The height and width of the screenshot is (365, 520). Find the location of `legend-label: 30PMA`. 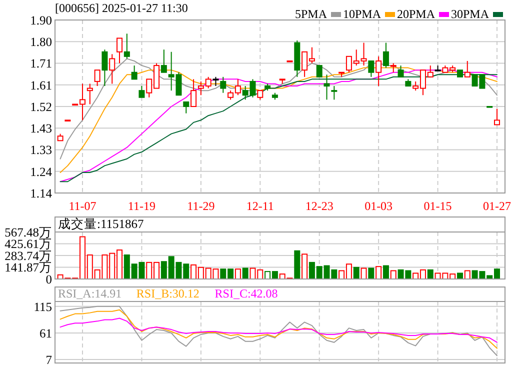

legend-label: 30PMA is located at coordinates (470, 14).